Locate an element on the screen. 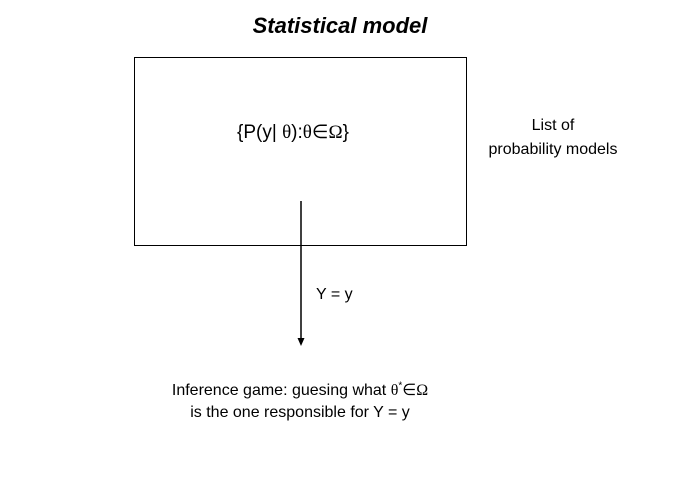 The height and width of the screenshot is (480, 680). side-label-line1: List of is located at coordinates (553, 125).